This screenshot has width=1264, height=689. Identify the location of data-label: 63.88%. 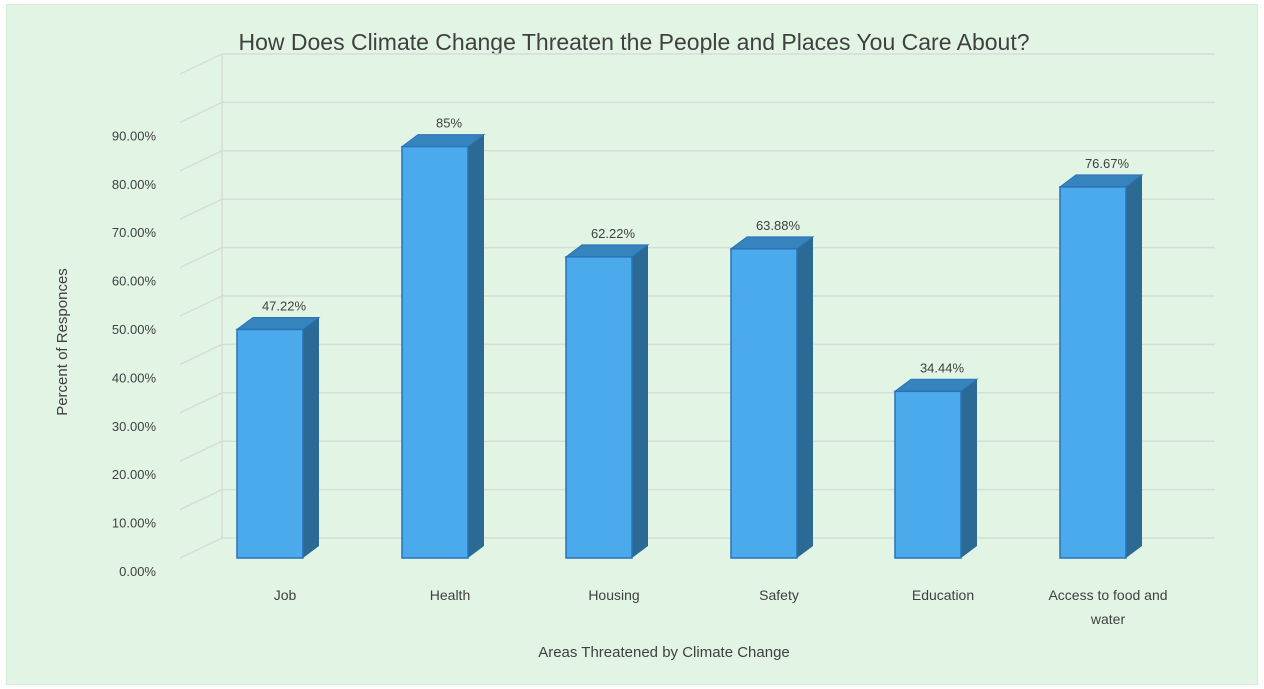
(778, 225).